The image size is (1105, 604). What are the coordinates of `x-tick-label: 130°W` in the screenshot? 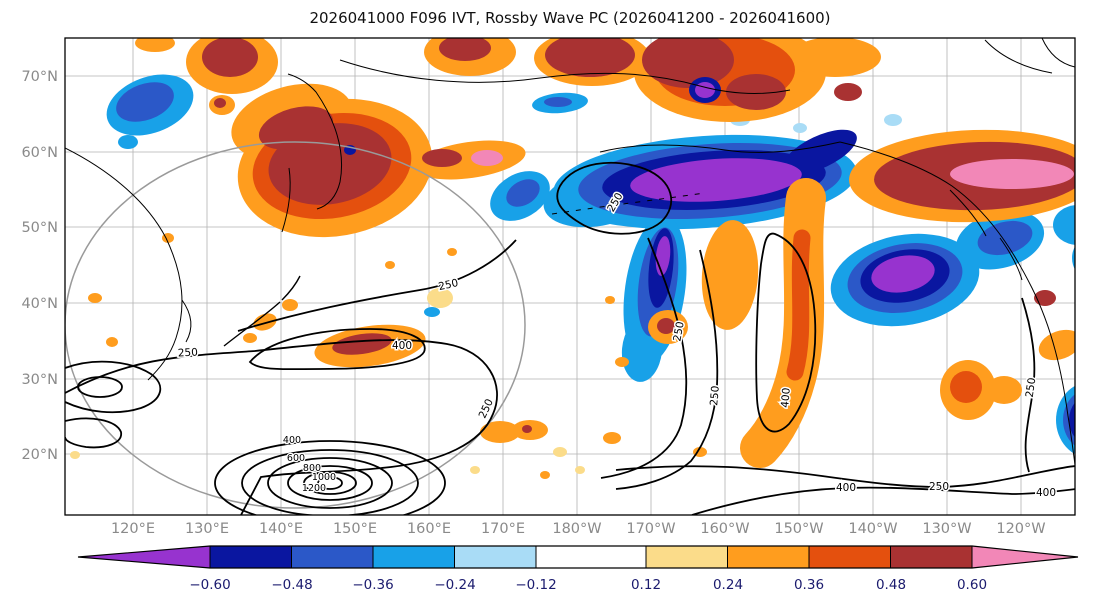 It's located at (946, 529).